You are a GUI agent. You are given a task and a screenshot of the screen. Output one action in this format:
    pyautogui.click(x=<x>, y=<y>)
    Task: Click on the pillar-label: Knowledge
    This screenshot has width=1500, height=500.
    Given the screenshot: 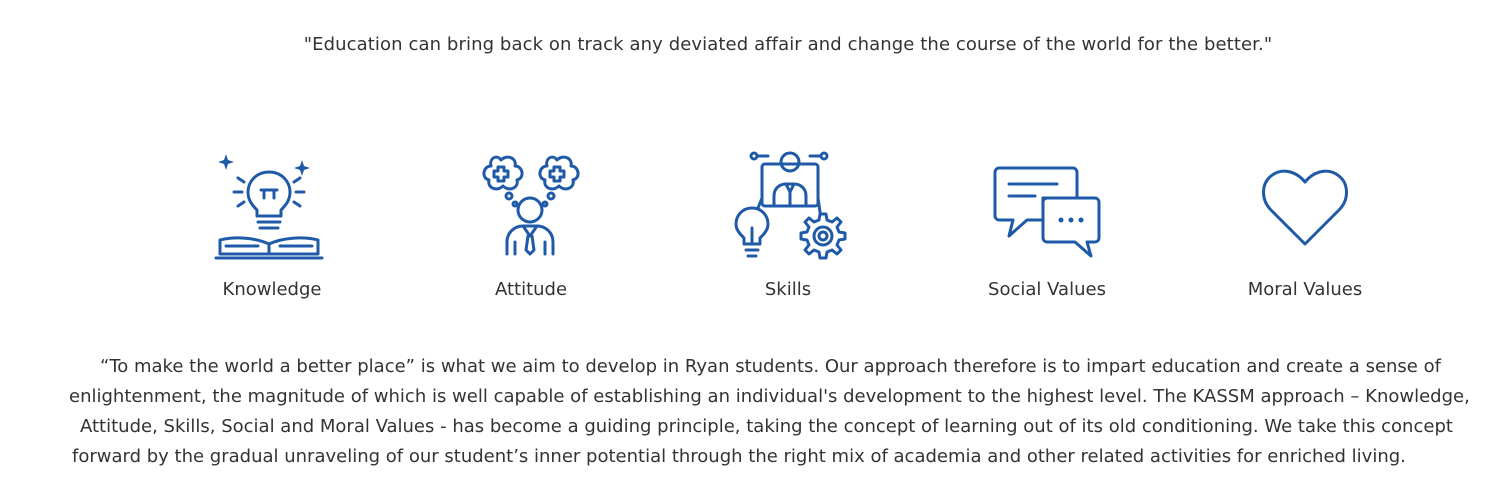 What is the action you would take?
    pyautogui.click(x=272, y=289)
    